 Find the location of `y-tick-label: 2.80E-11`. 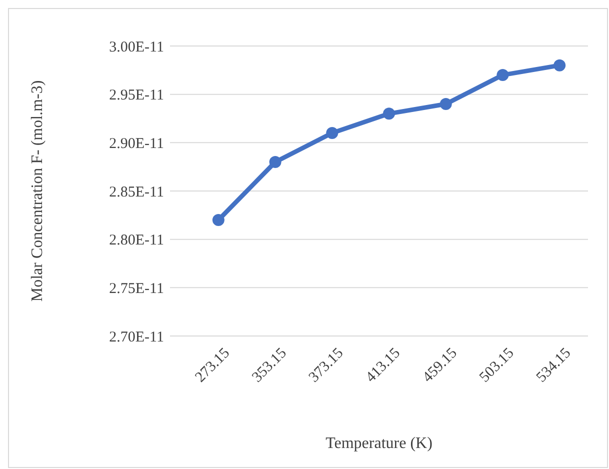

y-tick-label: 2.80E-11 is located at coordinates (136, 240).